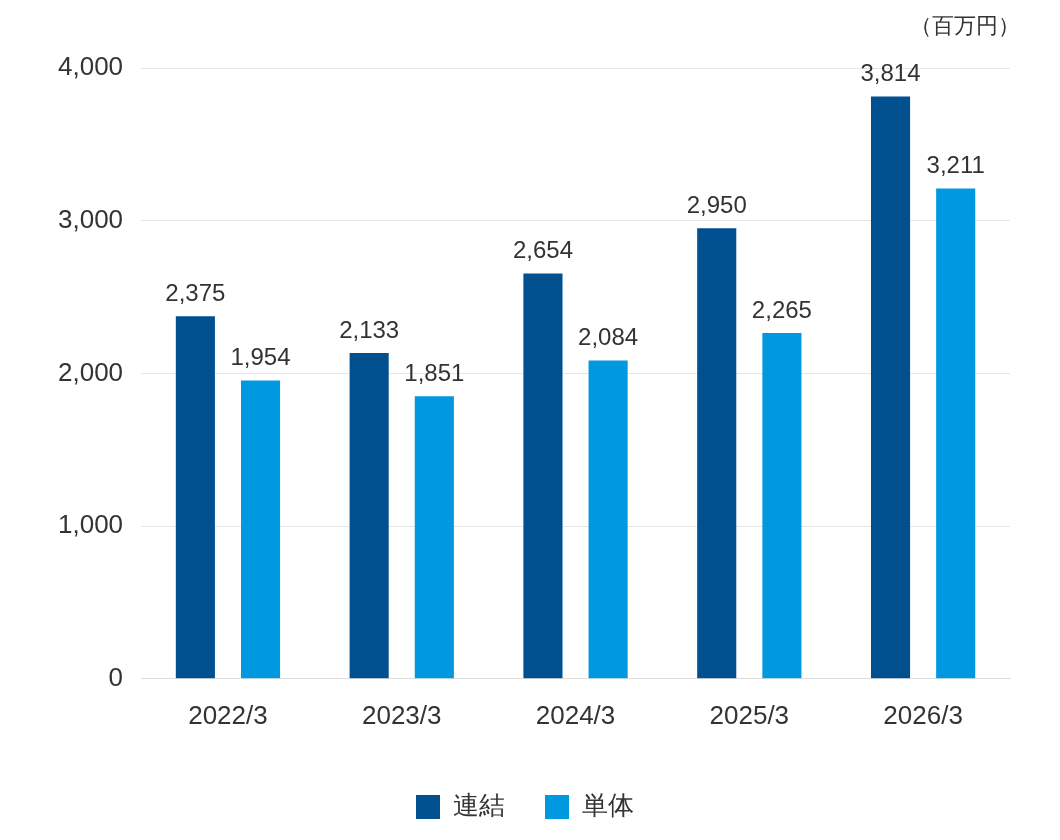 Image resolution: width=1060 pixels, height=840 pixels. What do you see at coordinates (781, 309) in the screenshot?
I see `data-label: 2,265` at bounding box center [781, 309].